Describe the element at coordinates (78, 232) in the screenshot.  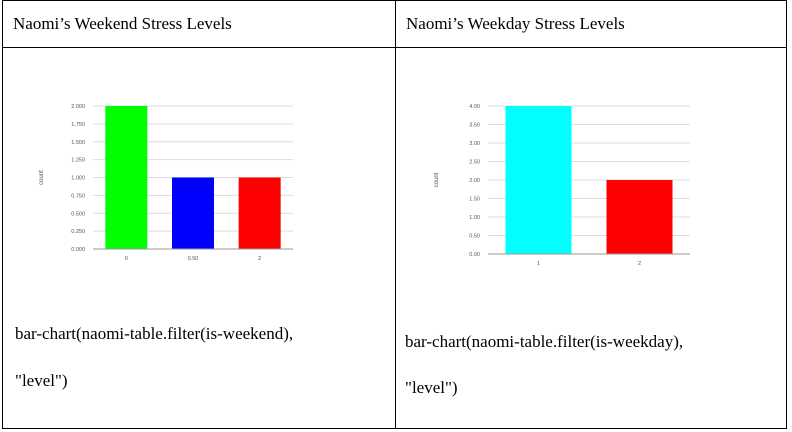
I see `y-tick-label: 0.250` at that location.